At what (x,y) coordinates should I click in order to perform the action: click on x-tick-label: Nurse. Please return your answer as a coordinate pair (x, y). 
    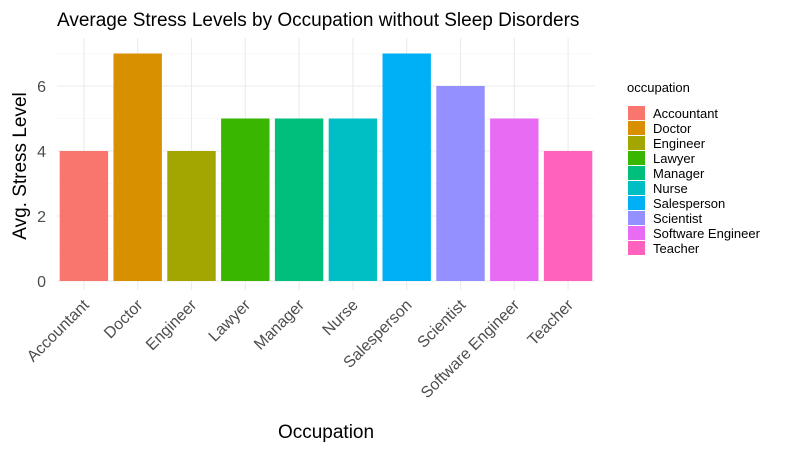
    Looking at the image, I should click on (341, 318).